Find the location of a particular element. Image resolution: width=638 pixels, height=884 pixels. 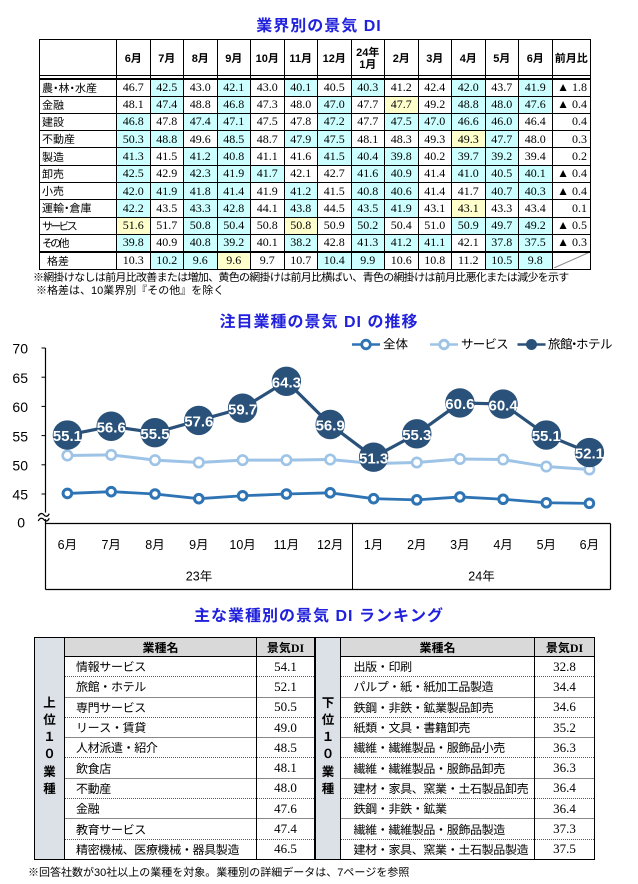

svg-text: 5月 is located at coordinates (546, 543).